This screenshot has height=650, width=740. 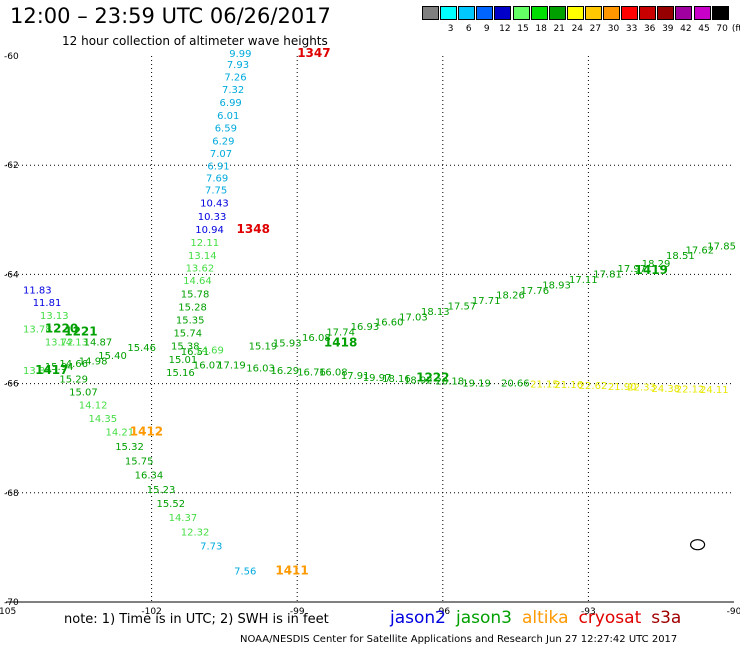 I want to click on wave-height-point: 14.12, so click(x=93, y=406).